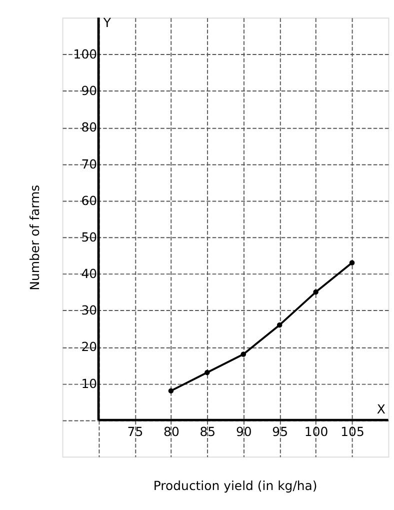 This screenshot has height=510, width=394. I want to click on annotation: X, so click(381, 408).